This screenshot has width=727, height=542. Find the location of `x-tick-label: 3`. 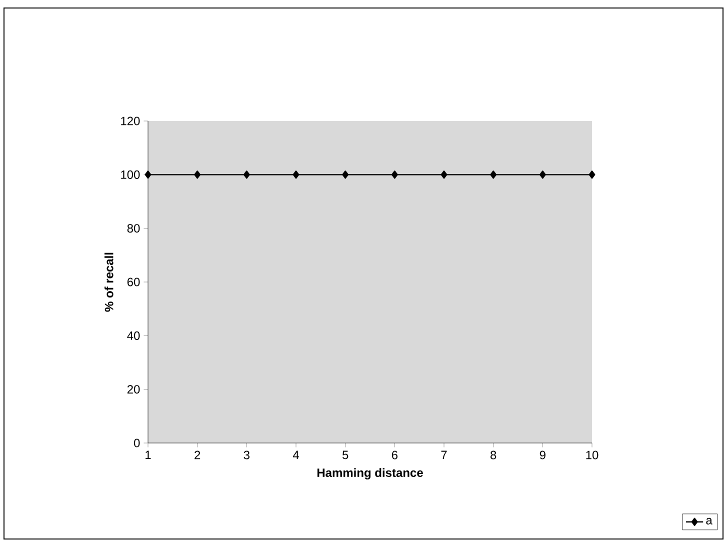

x-tick-label: 3 is located at coordinates (247, 455).